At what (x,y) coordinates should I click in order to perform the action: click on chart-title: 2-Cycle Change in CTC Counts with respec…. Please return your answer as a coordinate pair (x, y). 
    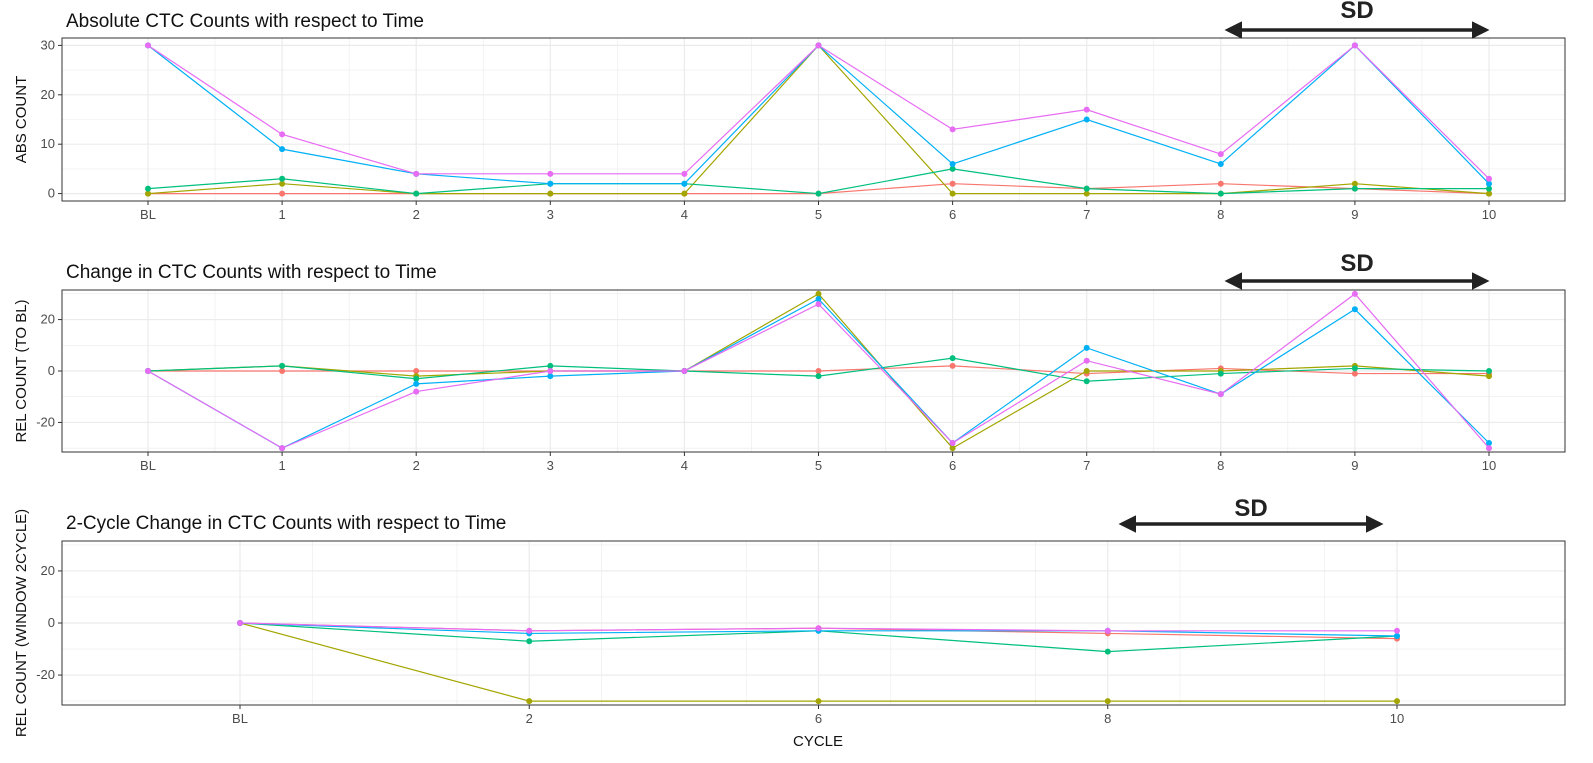
    Looking at the image, I should click on (286, 523).